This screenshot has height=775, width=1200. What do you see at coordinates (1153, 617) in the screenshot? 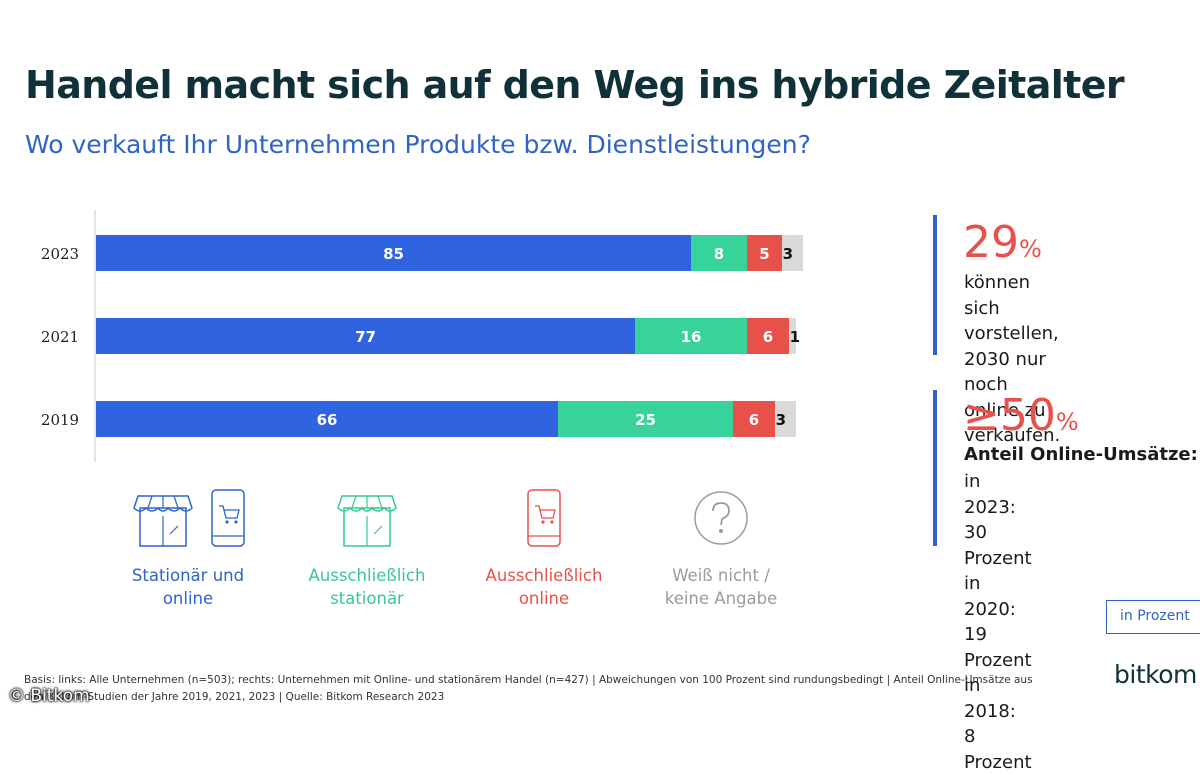
I see `unit-label: in Prozent` at bounding box center [1153, 617].